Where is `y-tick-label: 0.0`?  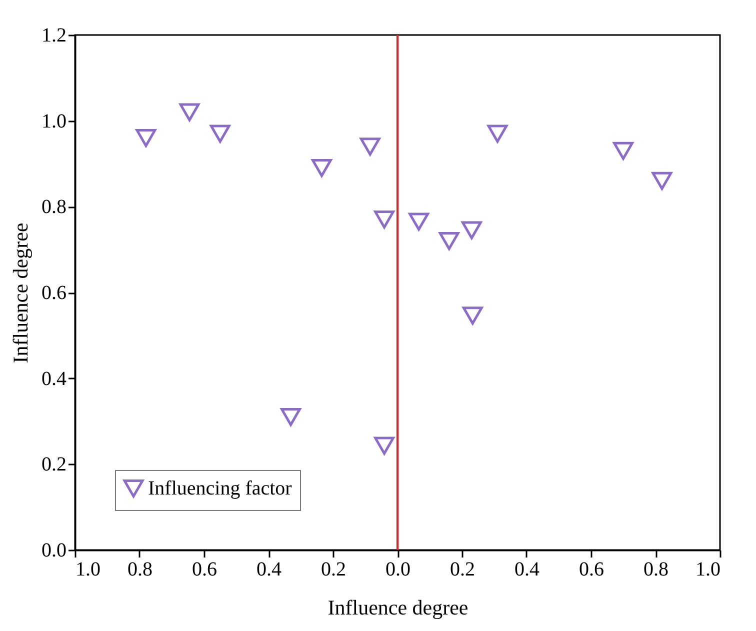
y-tick-label: 0.0 is located at coordinates (54, 551).